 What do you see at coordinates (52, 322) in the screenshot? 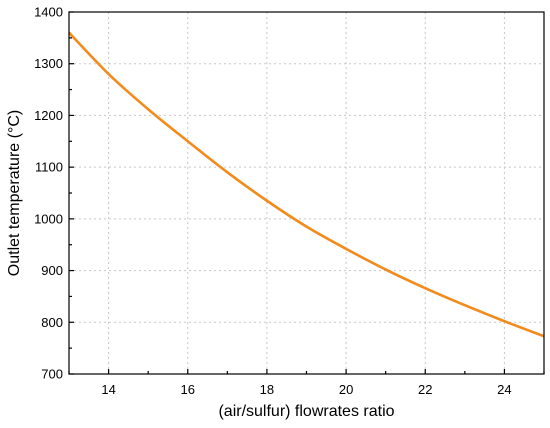
I see `y-tick-label: 800` at bounding box center [52, 322].